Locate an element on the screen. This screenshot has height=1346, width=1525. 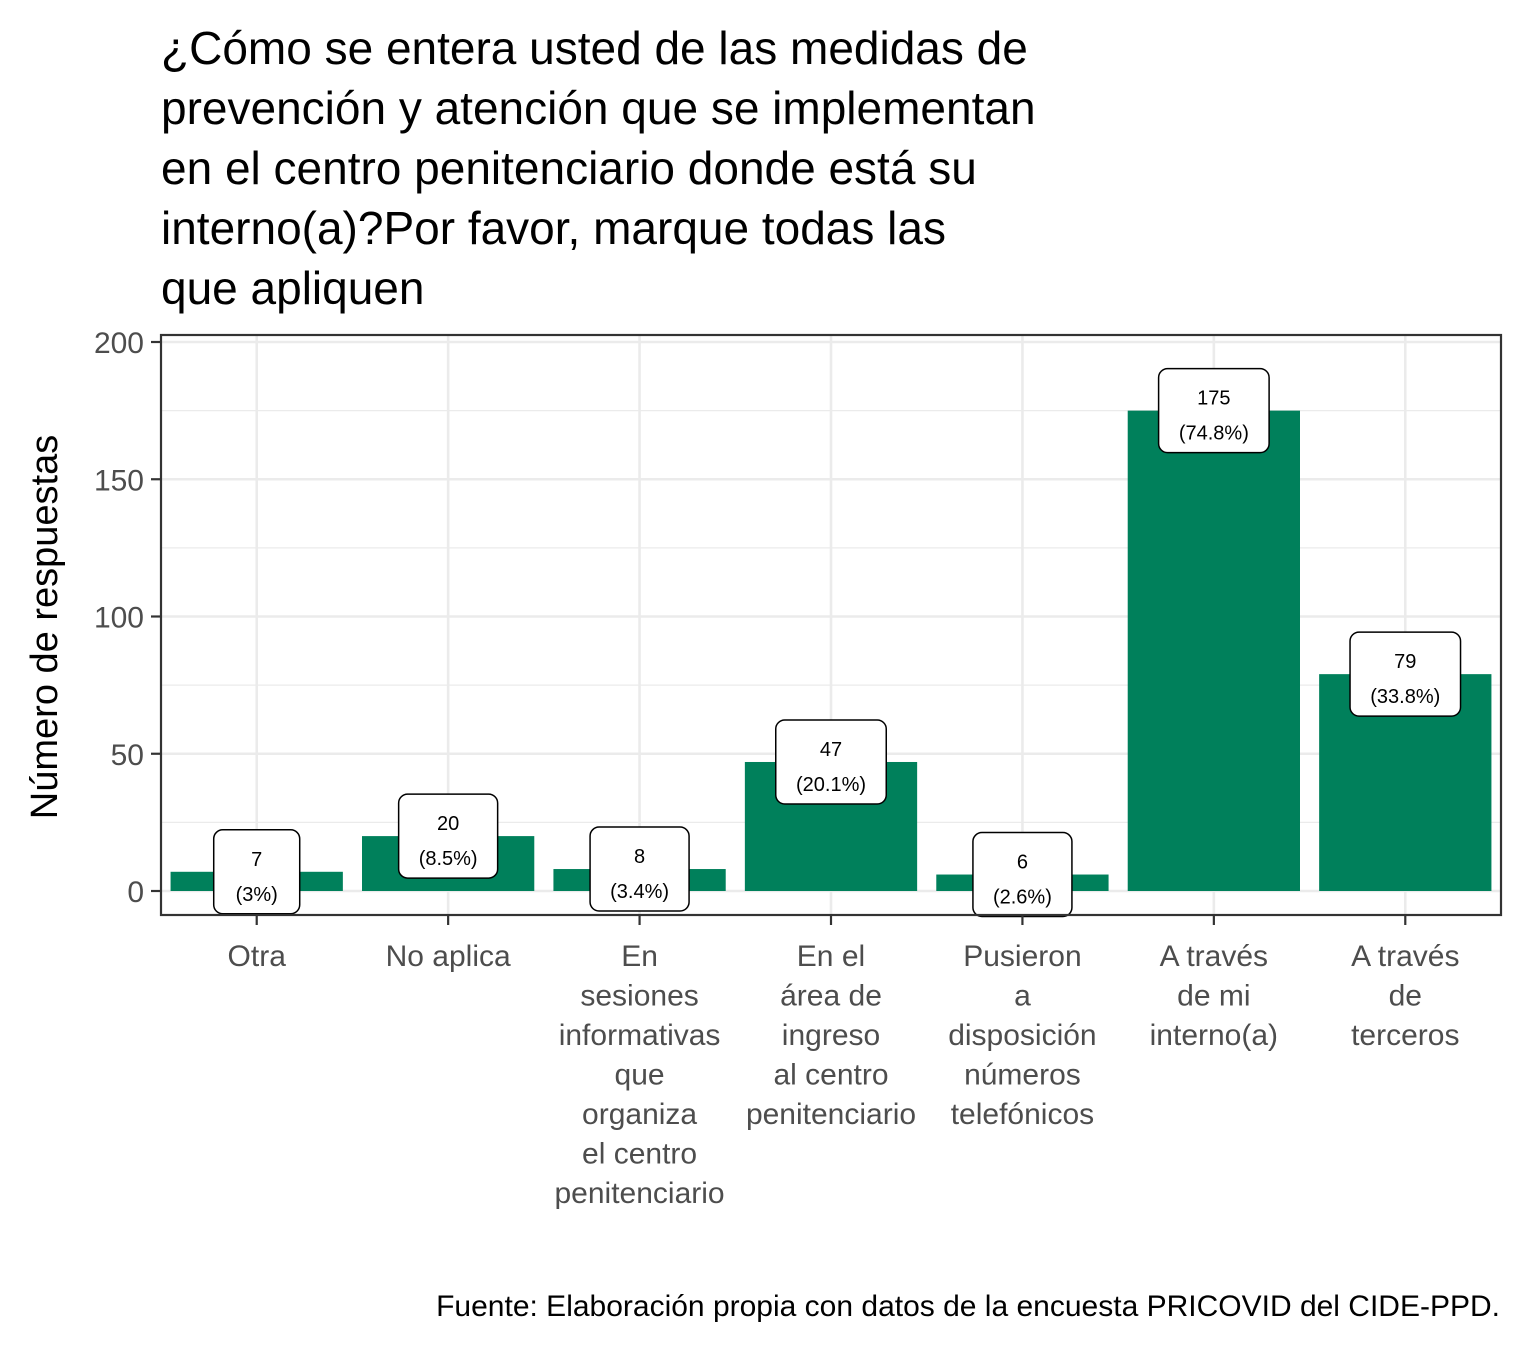
bar-label: 175 (74.8%) is located at coordinates (1213, 410).